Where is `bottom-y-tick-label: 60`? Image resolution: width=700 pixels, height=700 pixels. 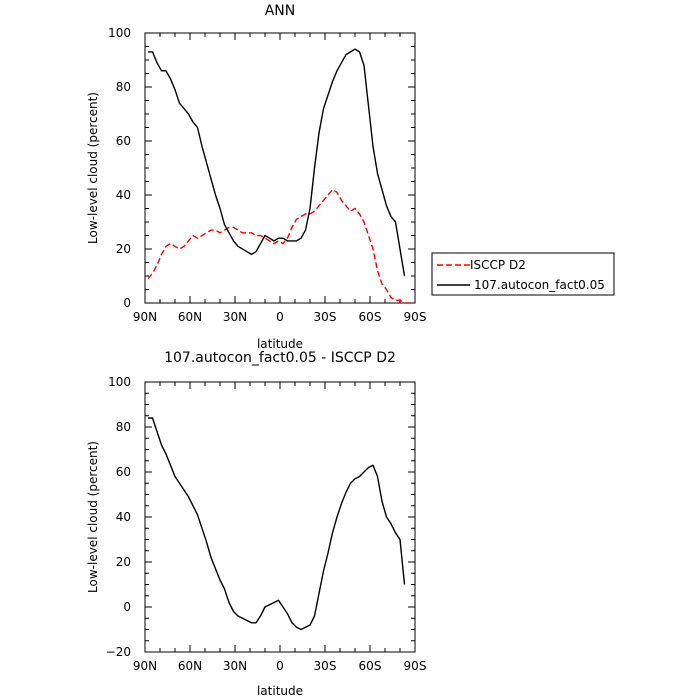
bottom-y-tick-label: 60 is located at coordinates (123, 472).